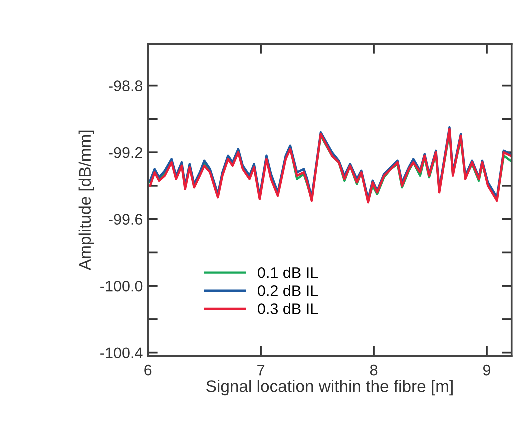 Image resolution: width=516 pixels, height=424 pixels. What do you see at coordinates (126, 220) in the screenshot?
I see `y-tick-label: -99.6` at bounding box center [126, 220].